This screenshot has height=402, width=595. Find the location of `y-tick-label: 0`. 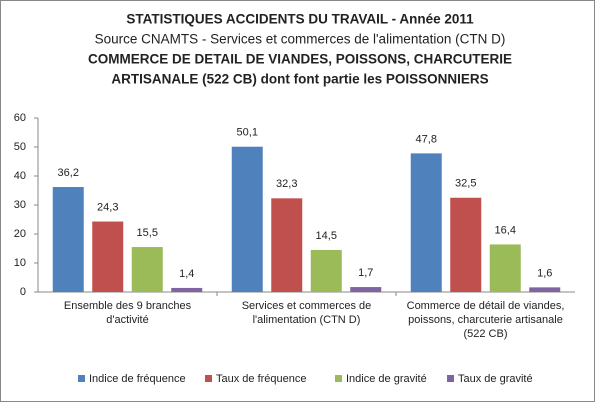

y-tick-label: 0 is located at coordinates (23, 292).